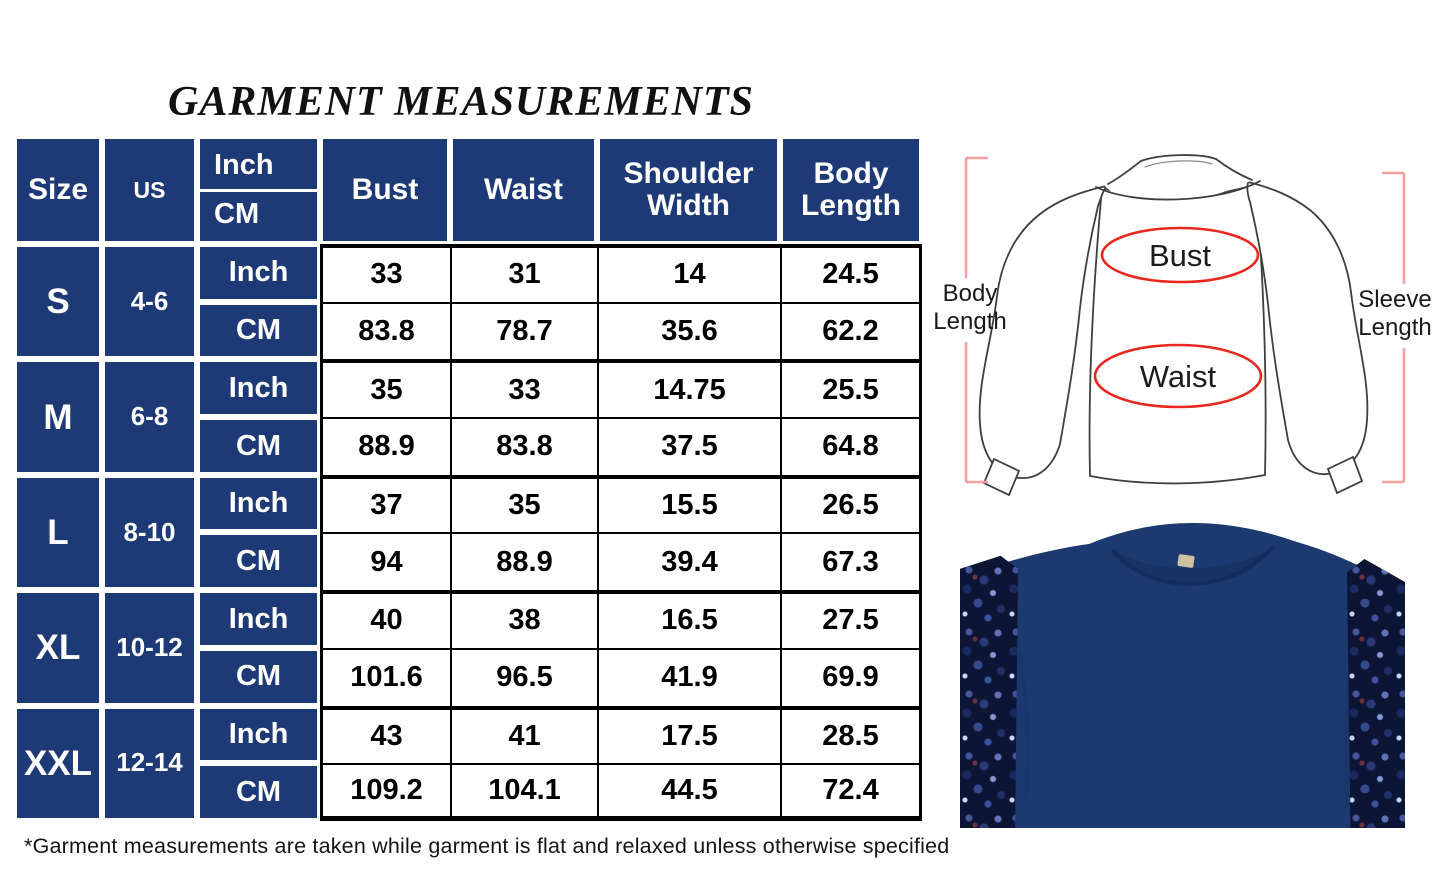  I want to click on left-cuff, so click(1001, 477).